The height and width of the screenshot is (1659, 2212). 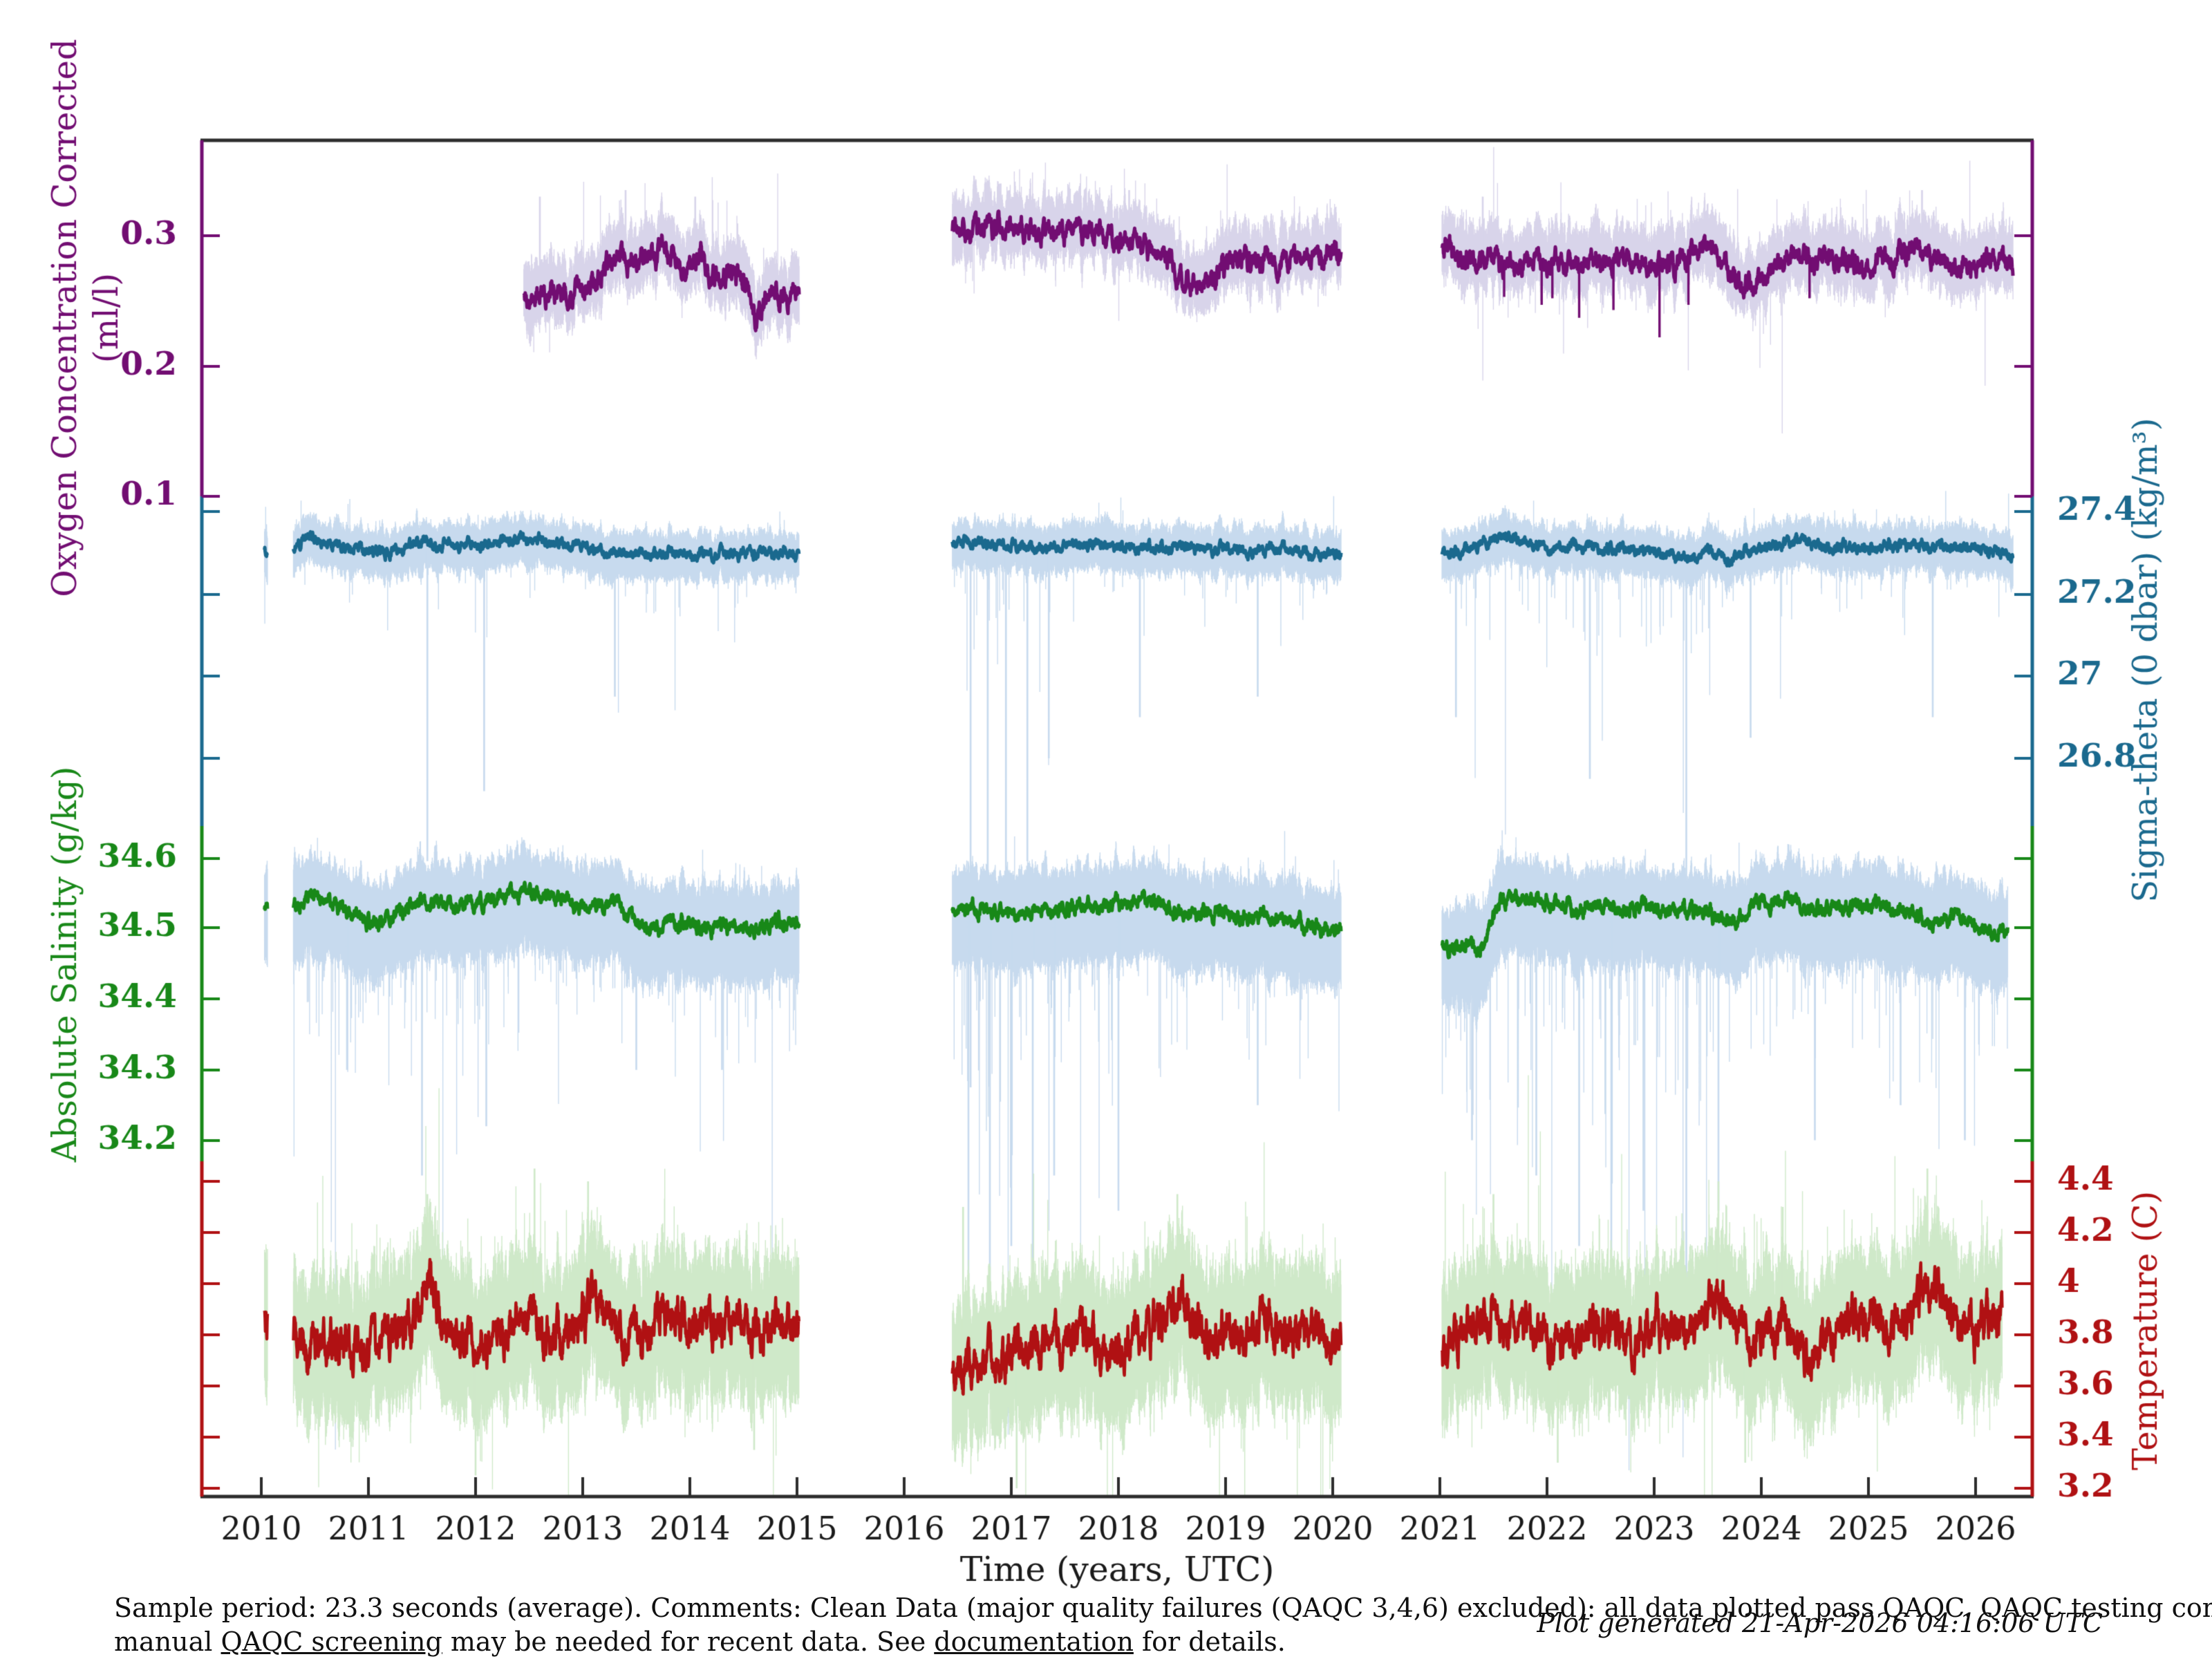 I want to click on footer-link: QAQC screening, so click(x=331, y=1642).